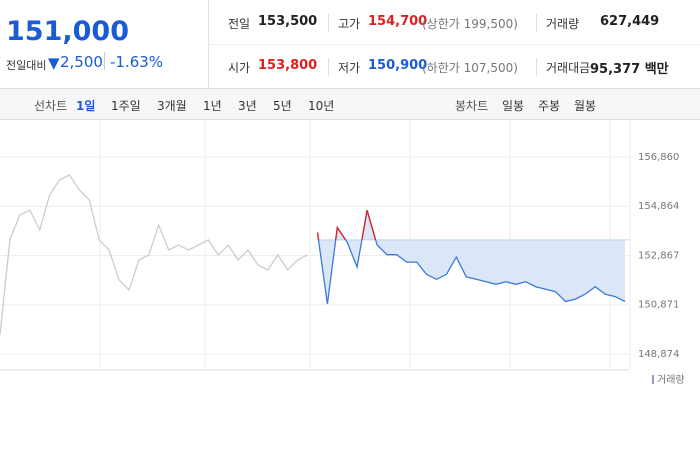  Describe the element at coordinates (288, 21) in the screenshot. I see `cell-value: 153,500` at that location.